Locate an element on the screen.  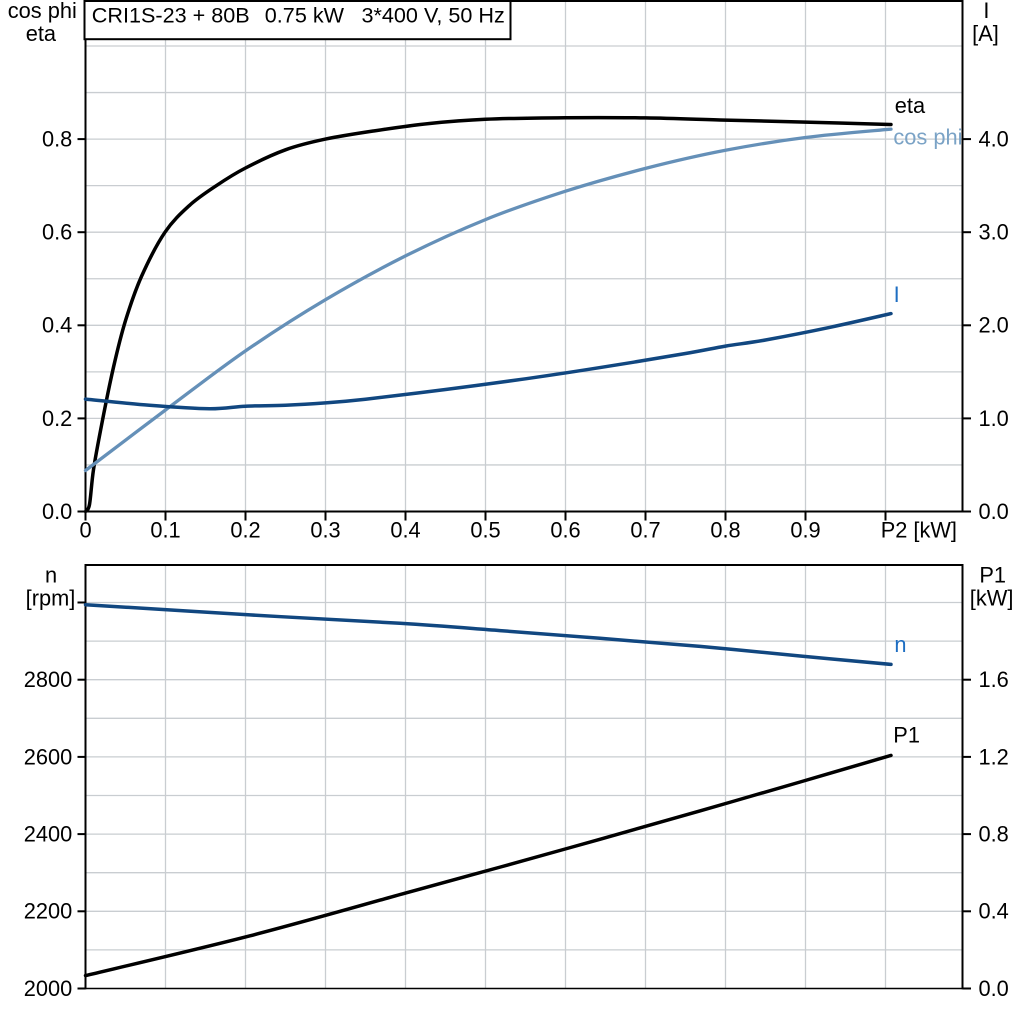
svg-text: 3.0 is located at coordinates (994, 232).